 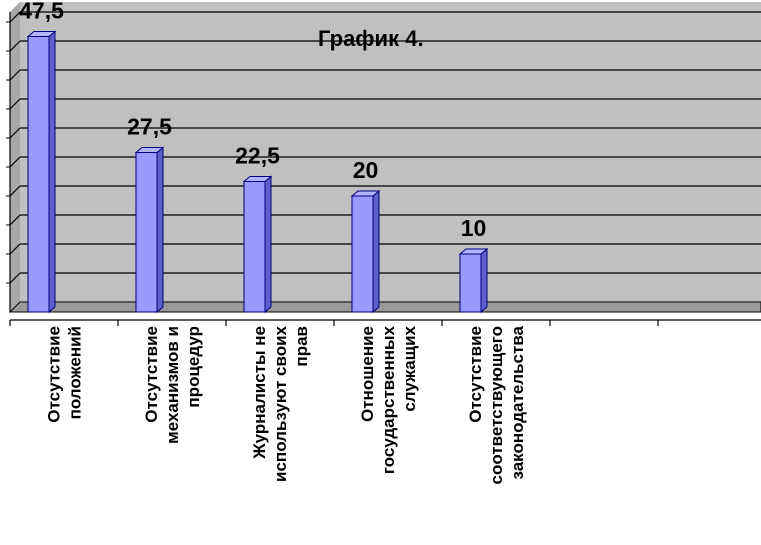 I want to click on chart-title: График 4., so click(x=371, y=38).